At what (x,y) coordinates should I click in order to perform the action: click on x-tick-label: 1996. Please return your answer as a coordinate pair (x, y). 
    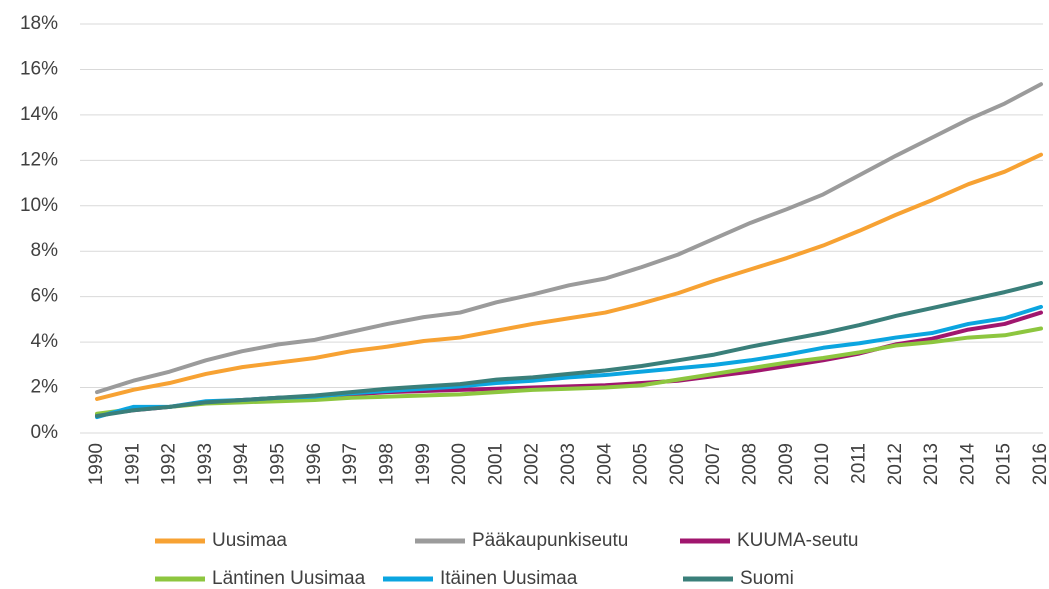
    Looking at the image, I should click on (314, 464).